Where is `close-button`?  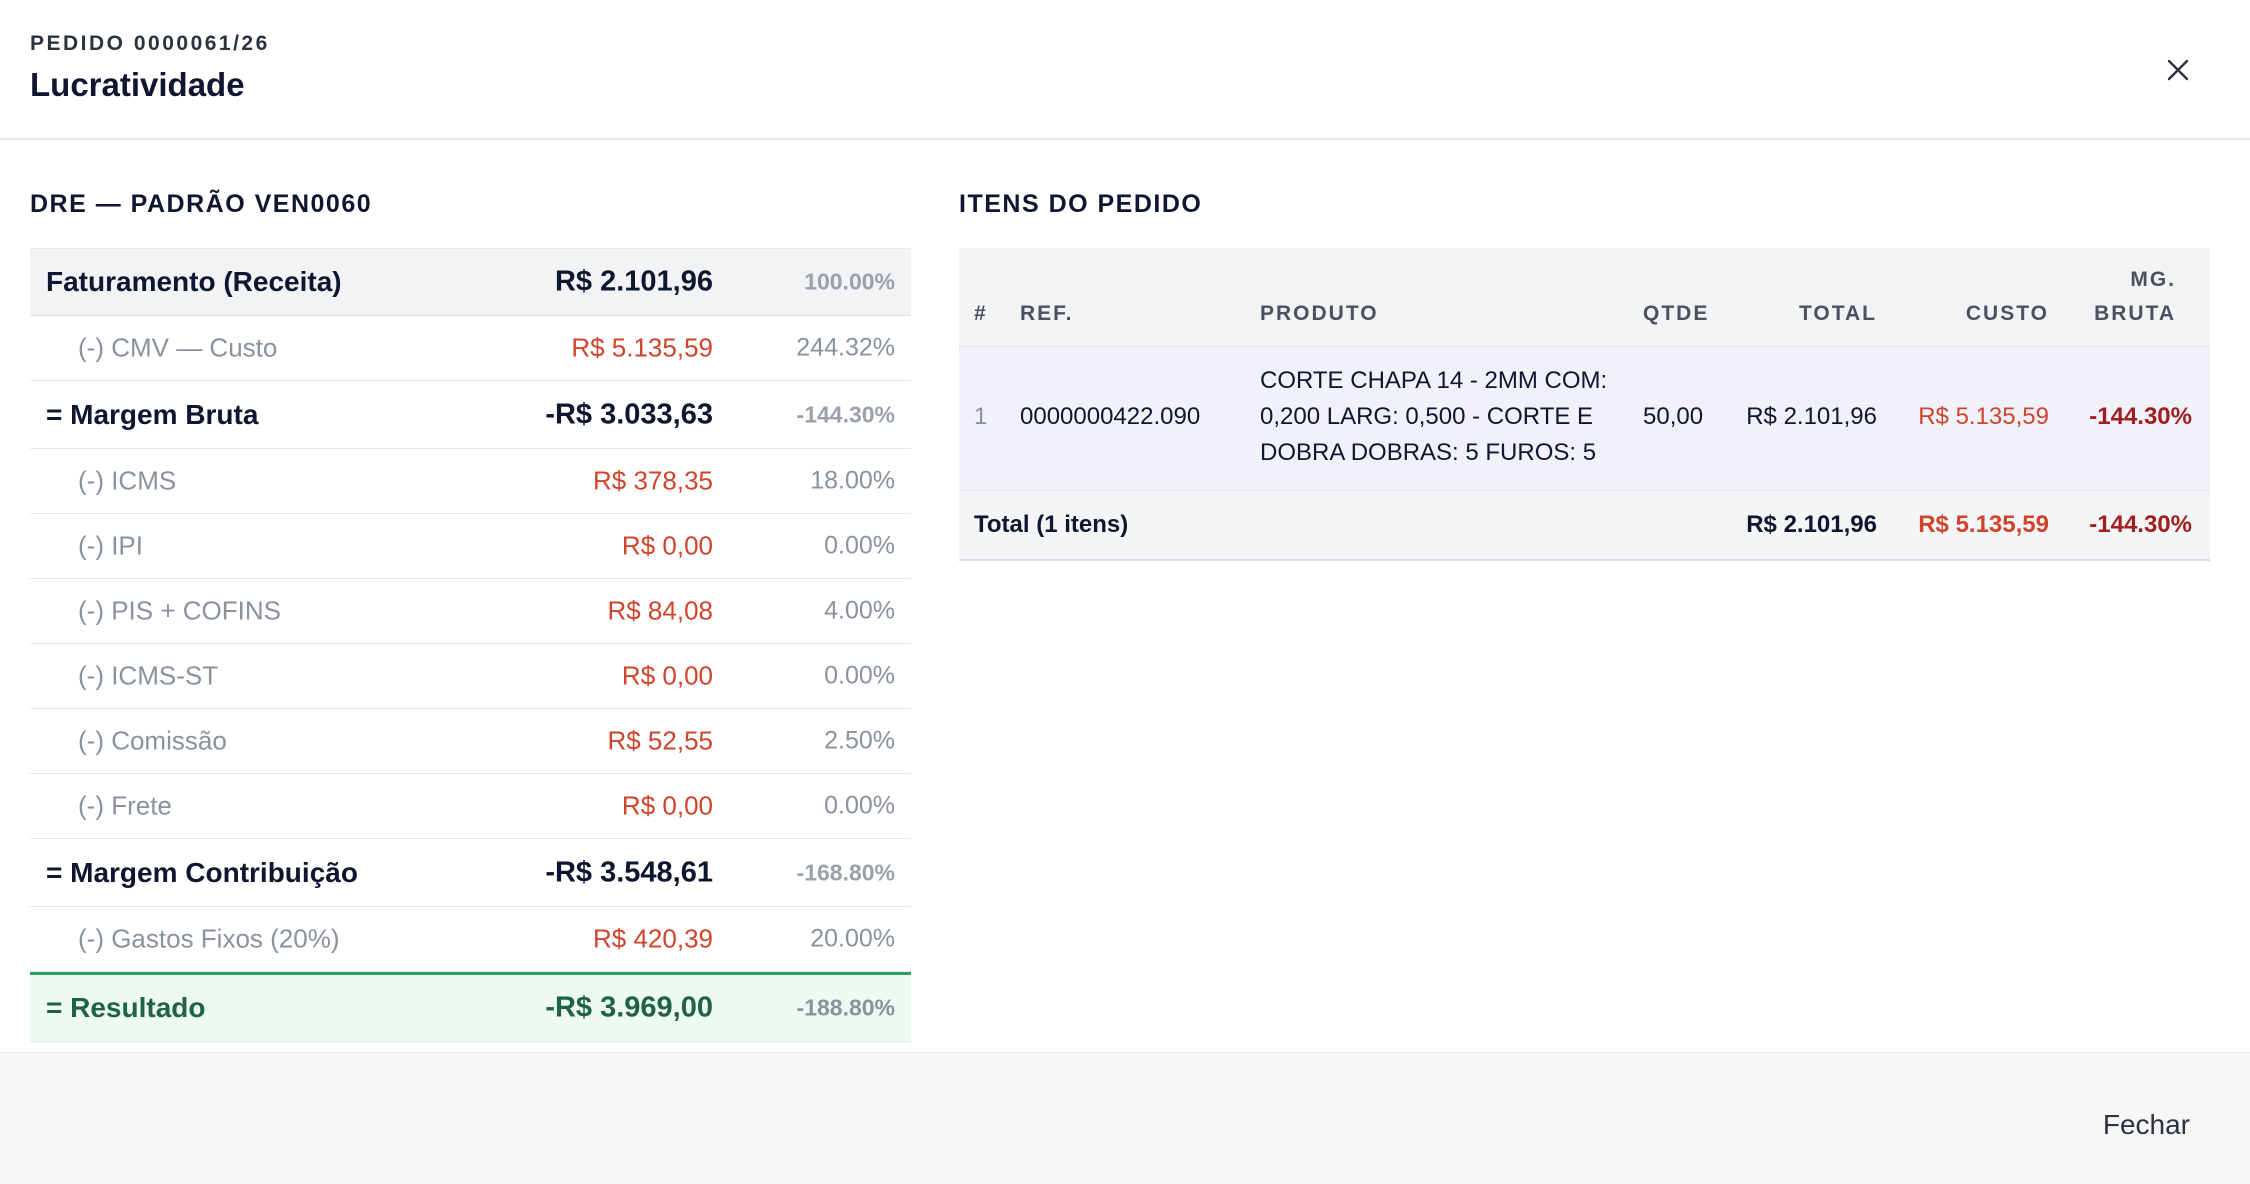 close-button is located at coordinates (2178, 70).